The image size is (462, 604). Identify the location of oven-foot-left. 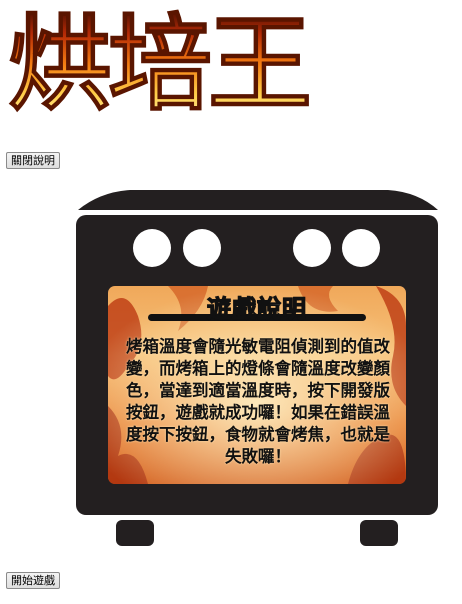
(135, 533).